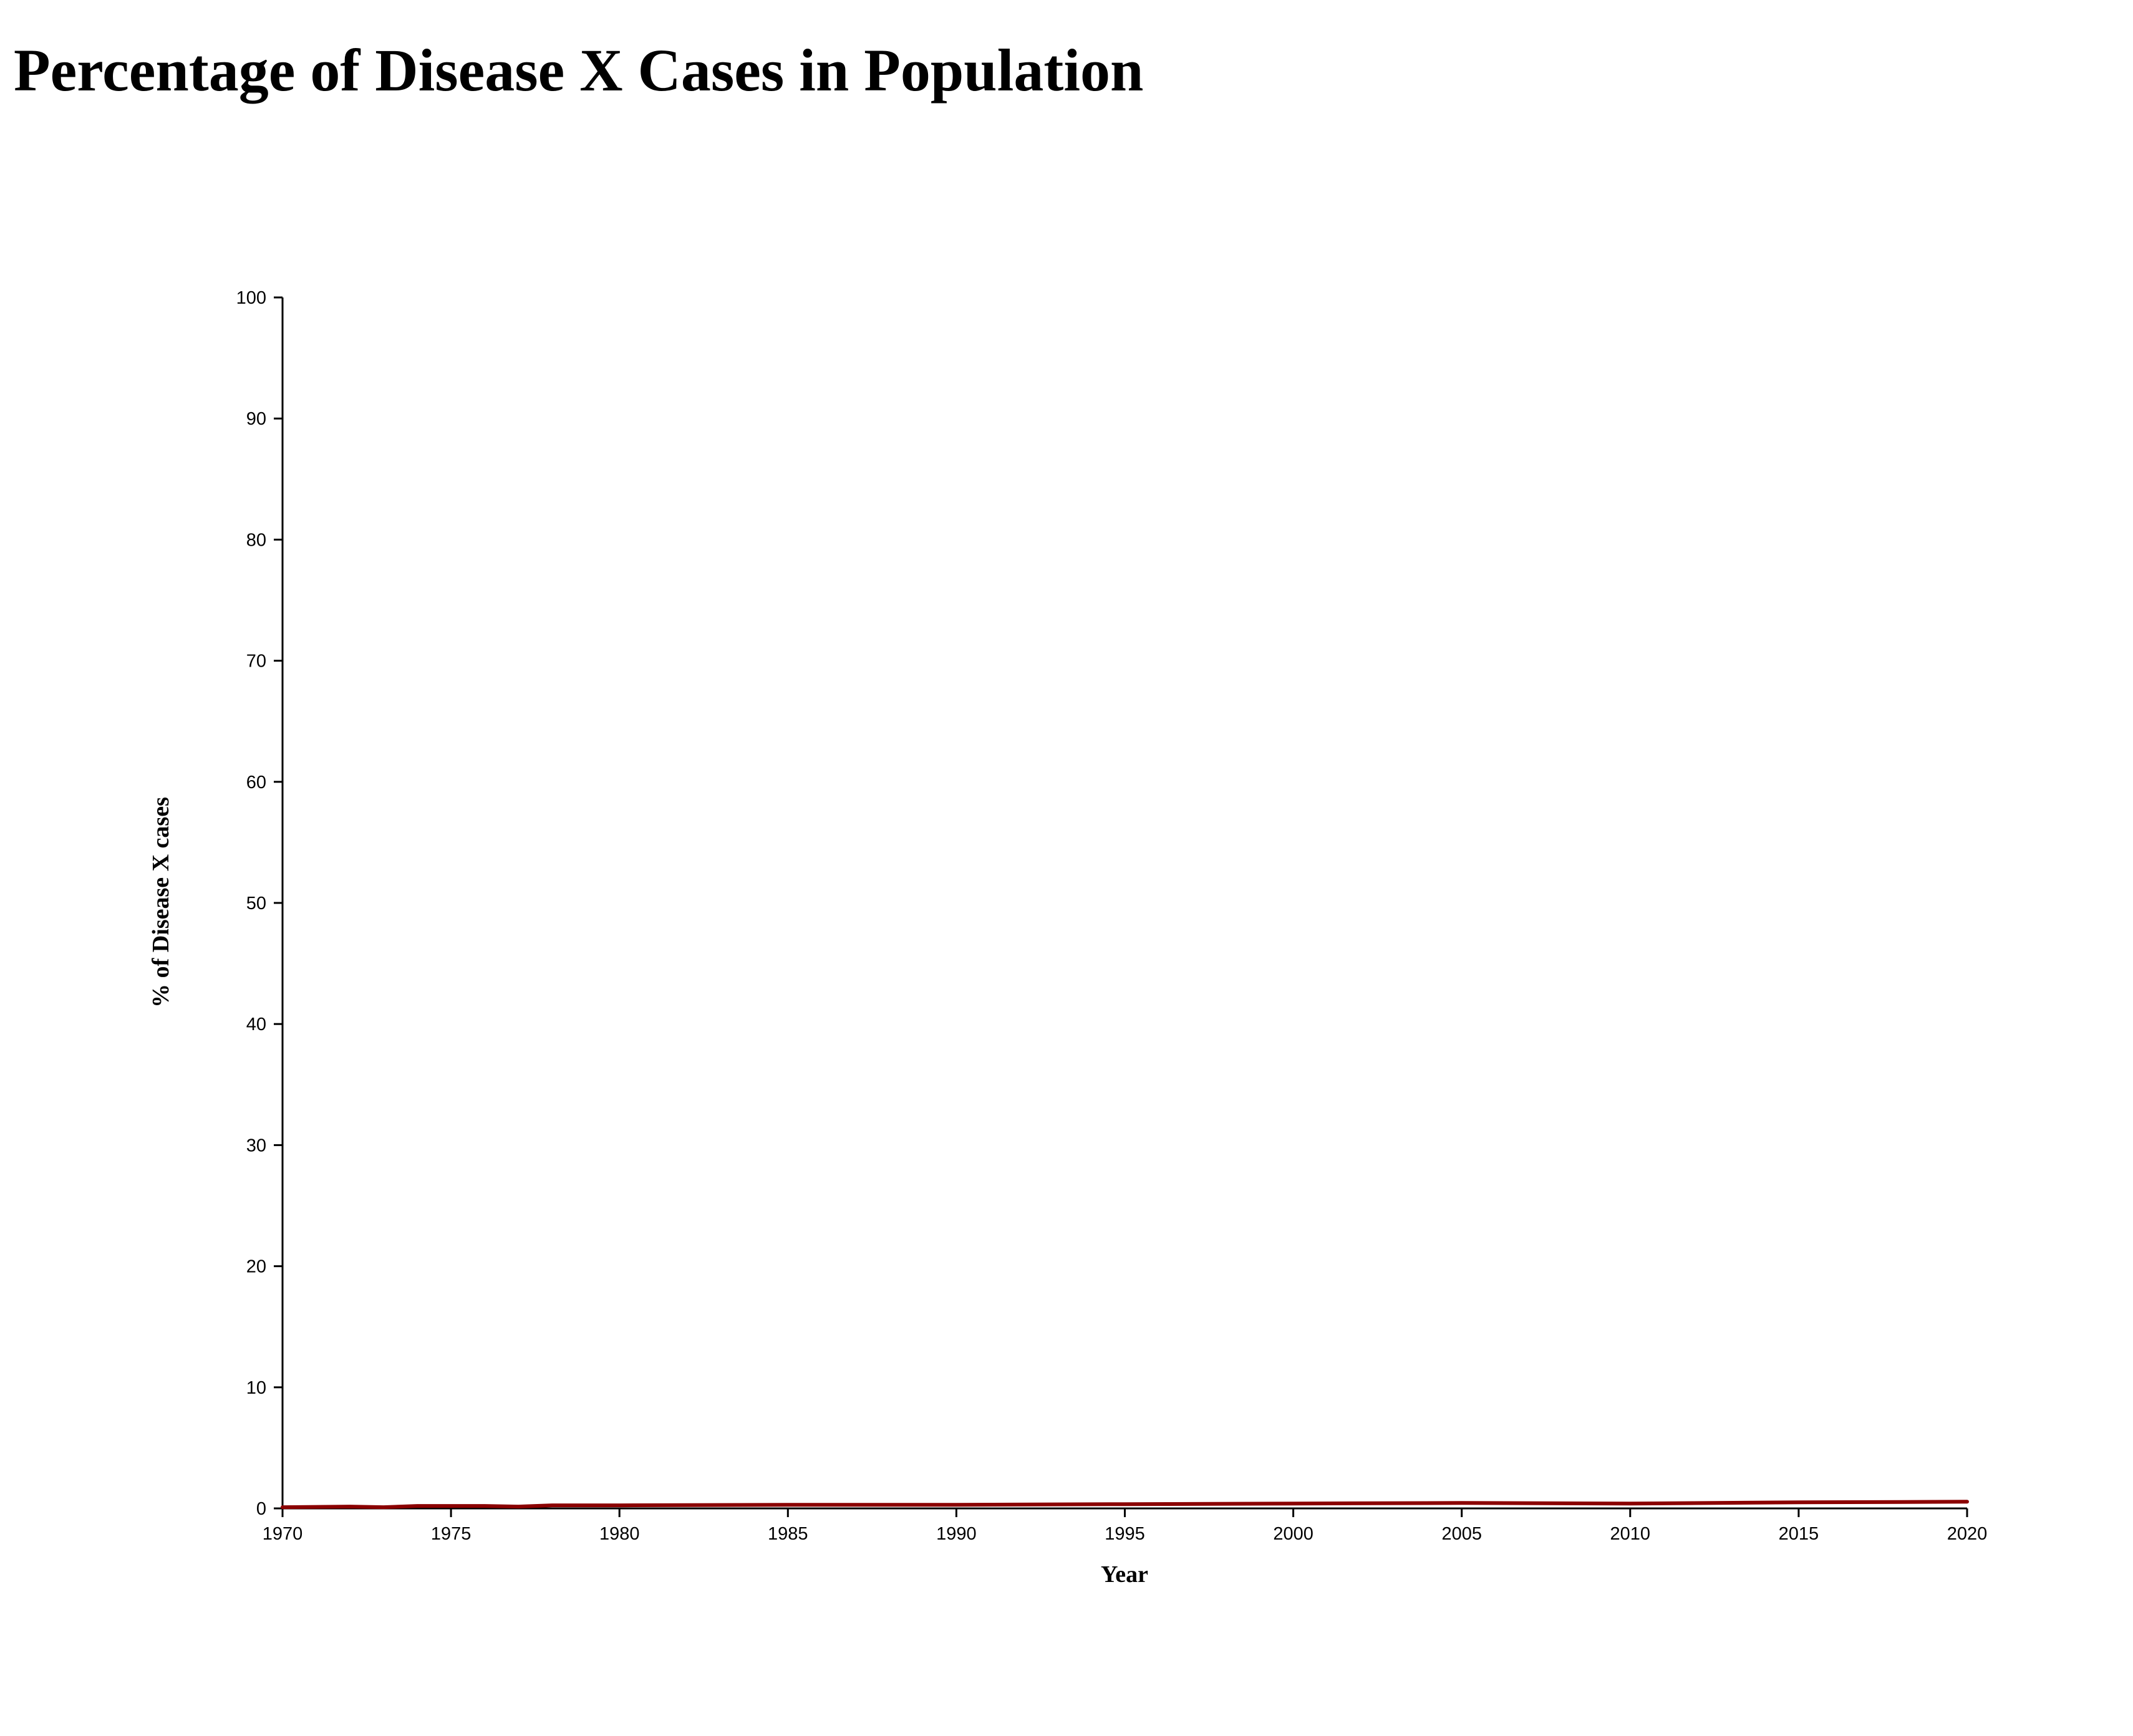 This screenshot has width=2133, height=1736. What do you see at coordinates (1124, 1574) in the screenshot?
I see `x-axis-title: Year` at bounding box center [1124, 1574].